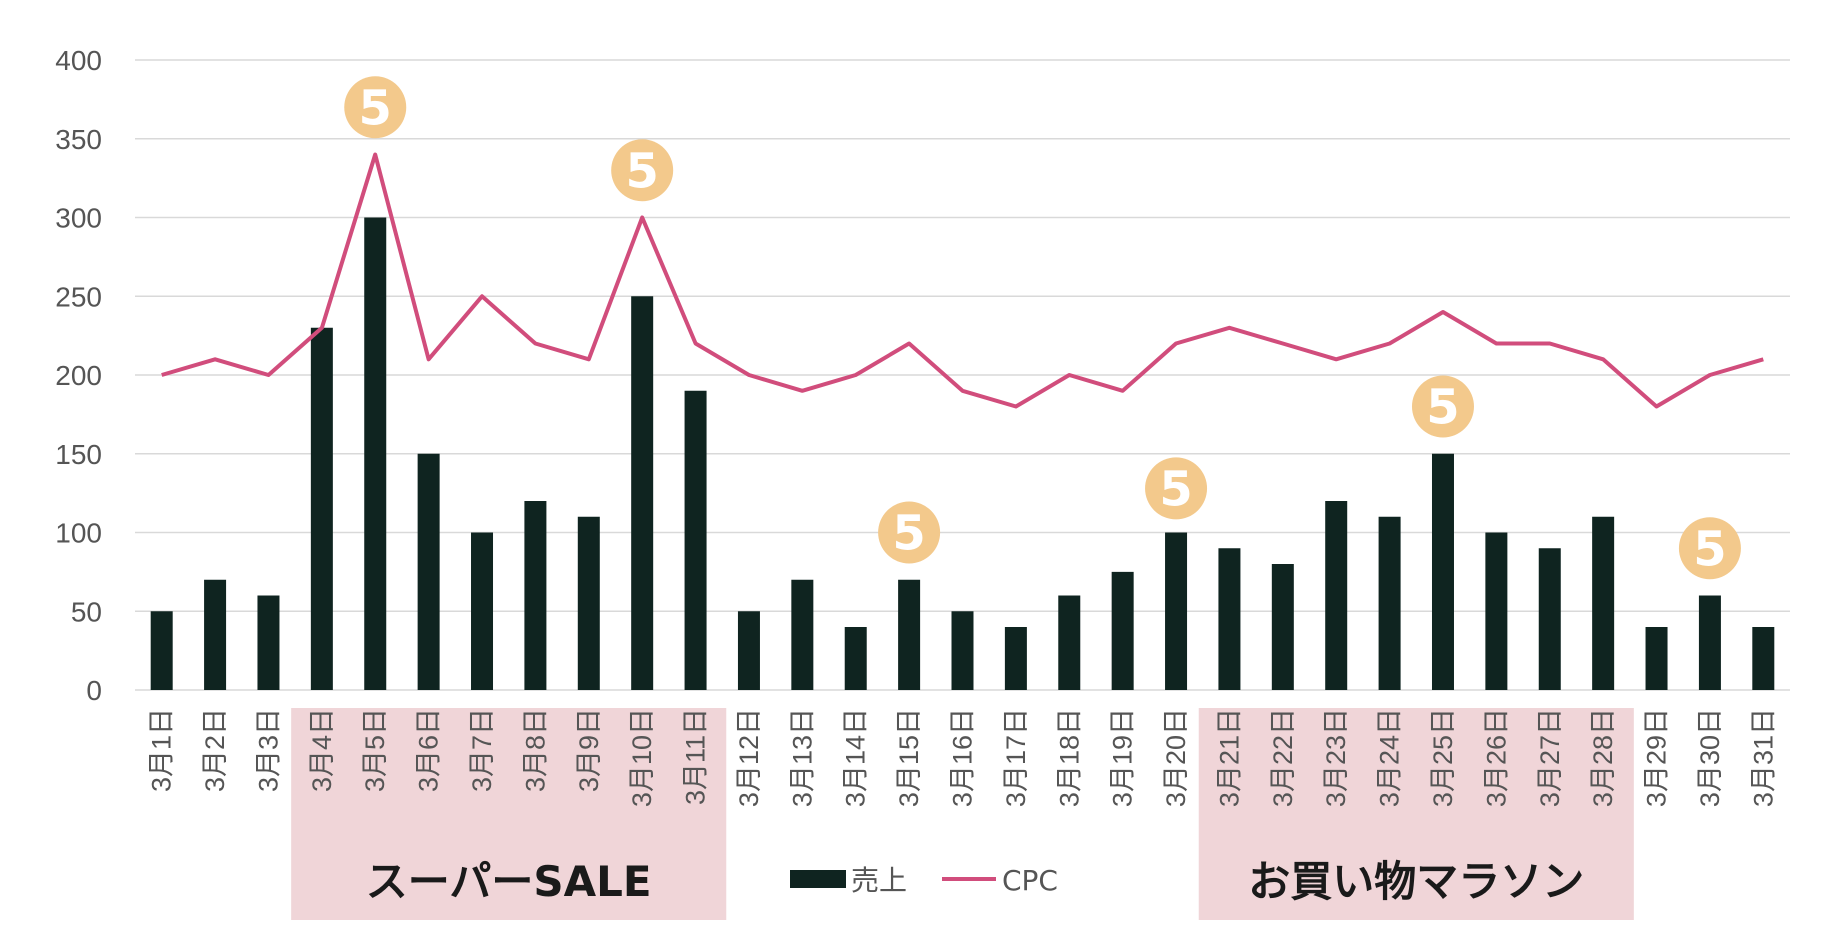 Image resolution: width=1836 pixels, height=940 pixels. I want to click on x-tick-label: 3月19日, so click(1123, 757).